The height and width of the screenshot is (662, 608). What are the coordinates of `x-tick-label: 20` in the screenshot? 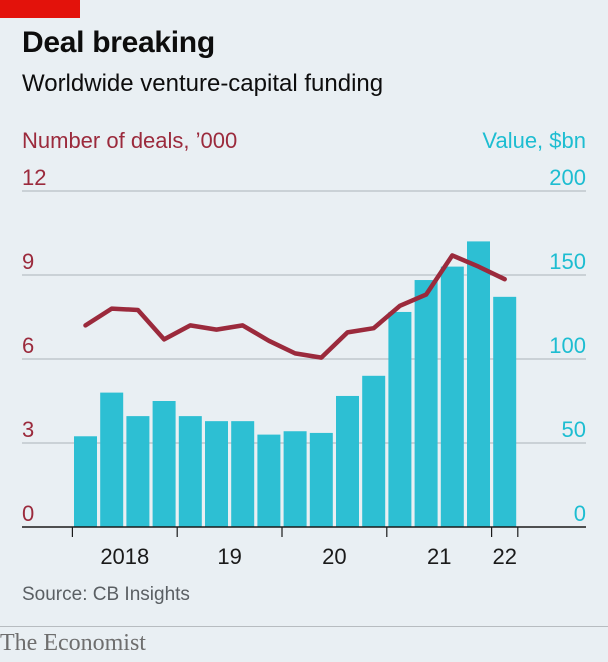 It's located at (334, 556).